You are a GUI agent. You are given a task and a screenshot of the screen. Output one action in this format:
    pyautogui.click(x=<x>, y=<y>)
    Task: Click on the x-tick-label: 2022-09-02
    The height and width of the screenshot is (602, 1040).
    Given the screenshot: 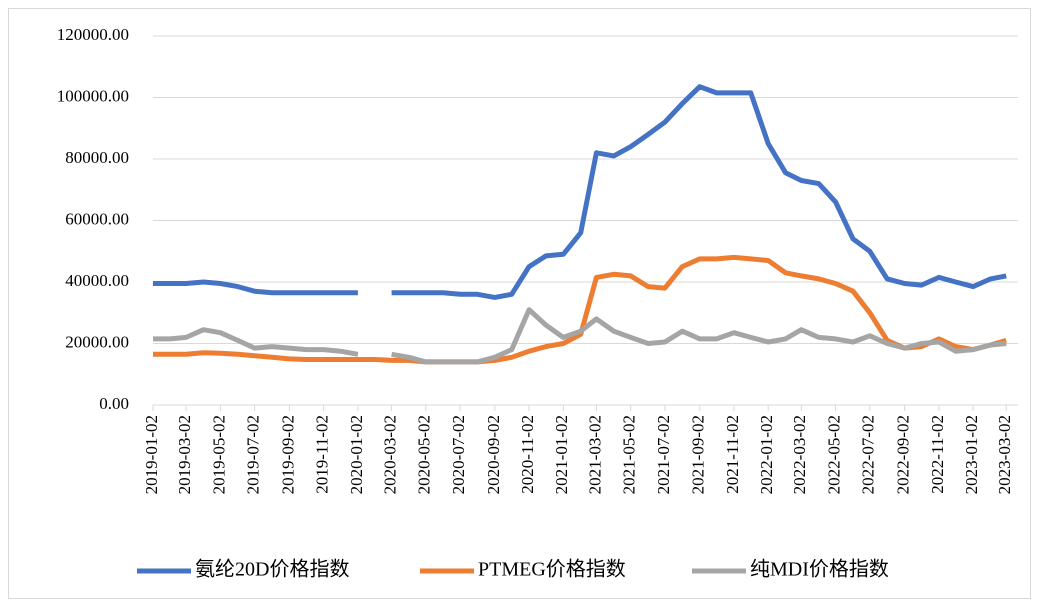 What is the action you would take?
    pyautogui.click(x=903, y=454)
    